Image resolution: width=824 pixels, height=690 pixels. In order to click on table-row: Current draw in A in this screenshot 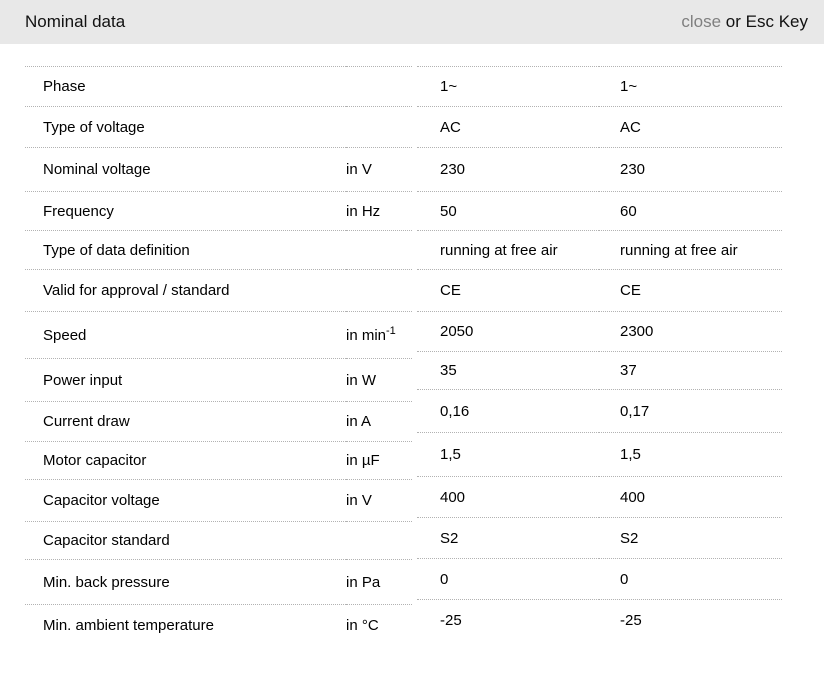, I will do `click(218, 421)`.